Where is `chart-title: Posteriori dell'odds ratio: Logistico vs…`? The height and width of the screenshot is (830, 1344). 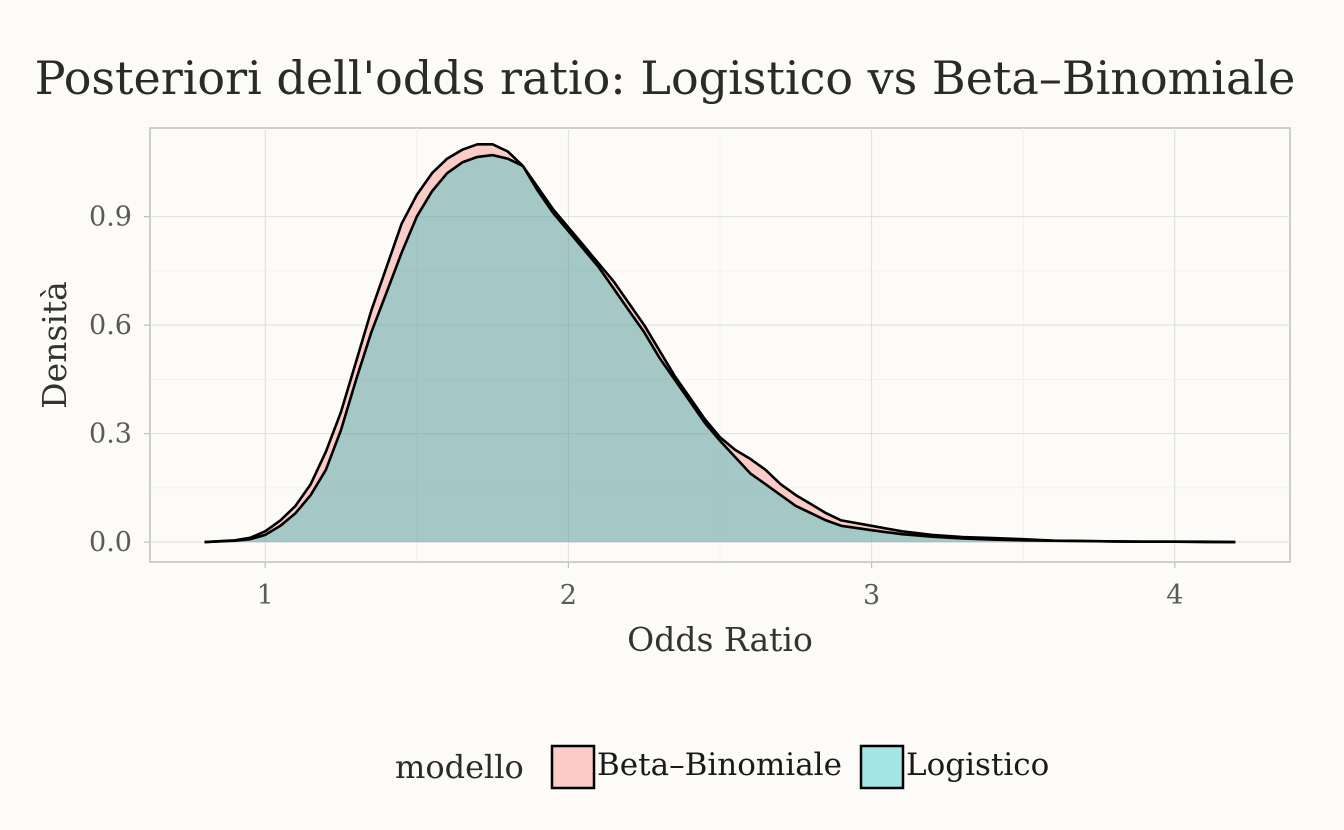 chart-title: Posteriori dell'odds ratio: Logistico vs… is located at coordinates (665, 78).